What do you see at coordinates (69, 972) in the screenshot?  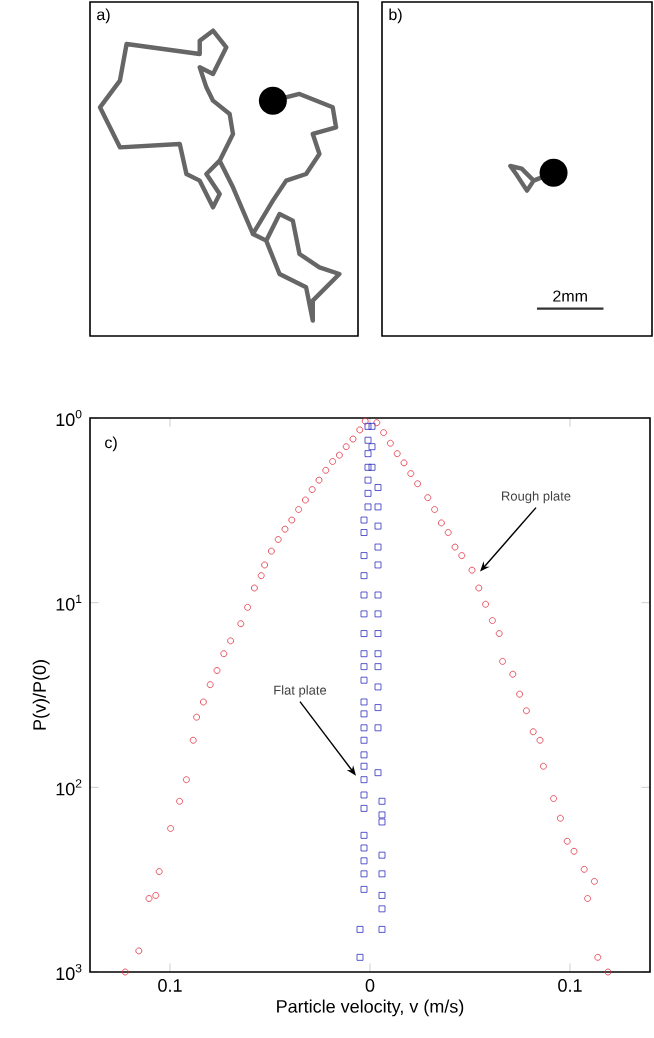 I see `y-tick-label: 10$^{3}$` at bounding box center [69, 972].